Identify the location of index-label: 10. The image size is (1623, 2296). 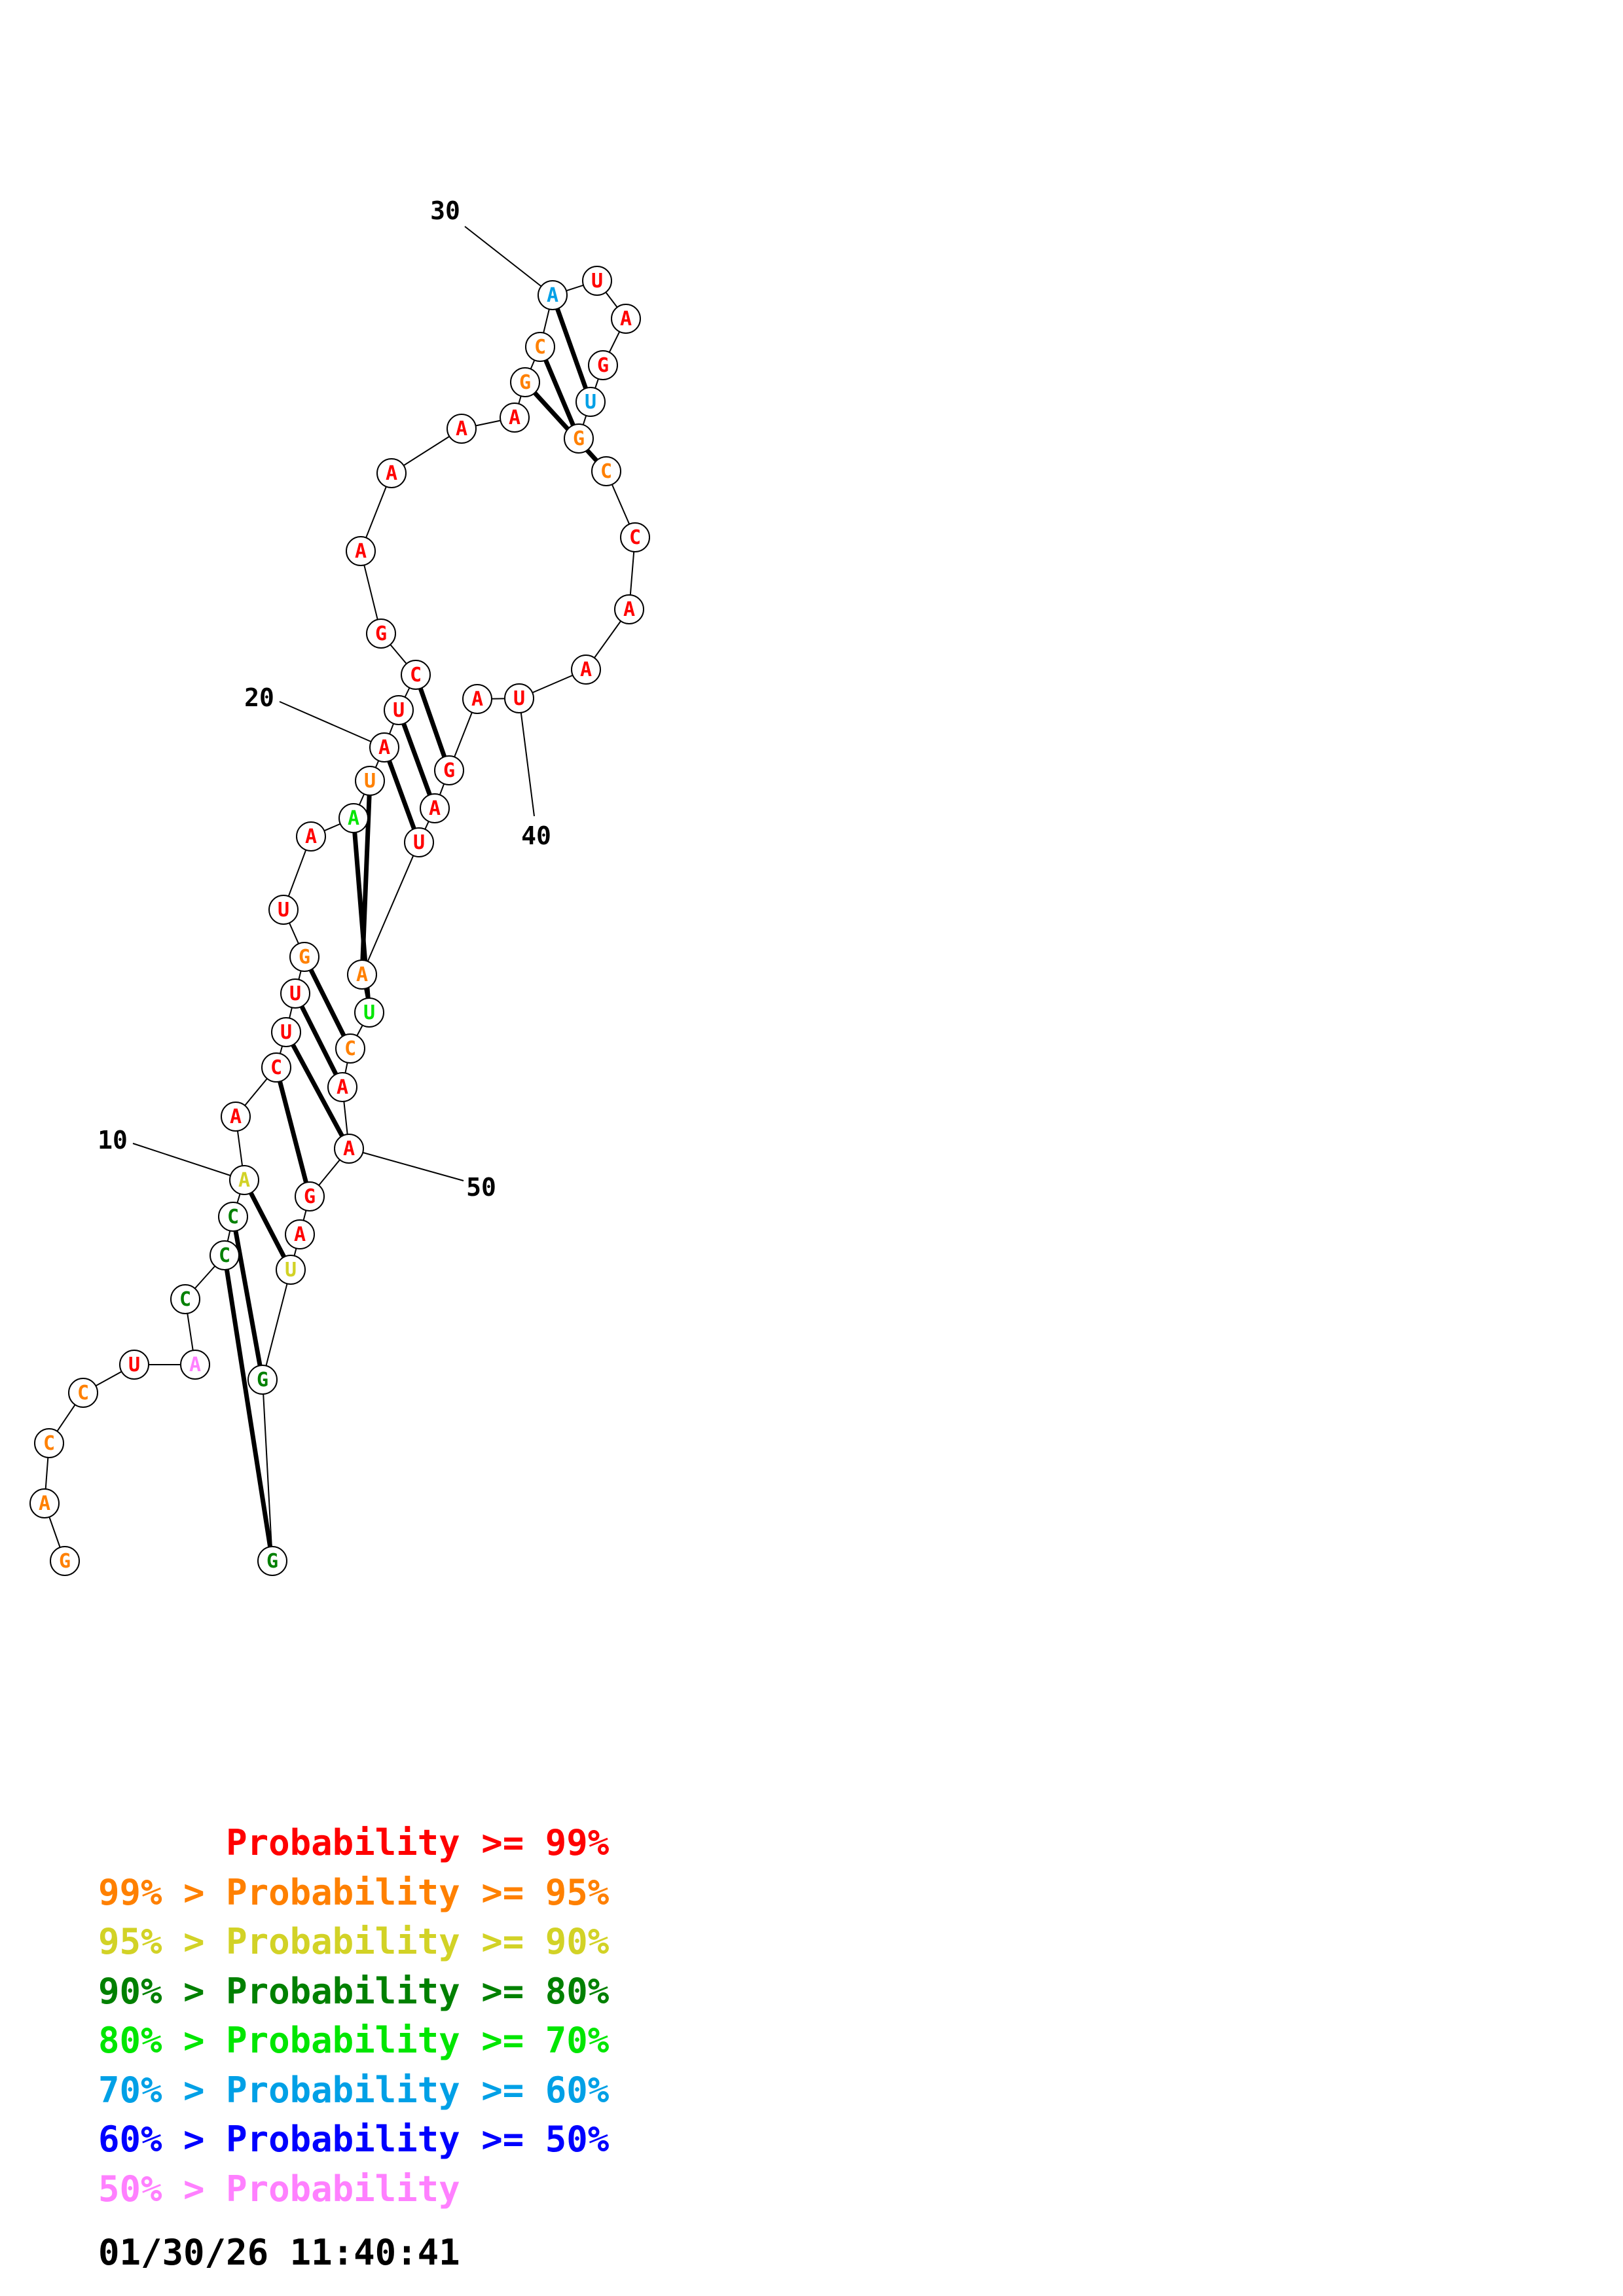
(113, 1140).